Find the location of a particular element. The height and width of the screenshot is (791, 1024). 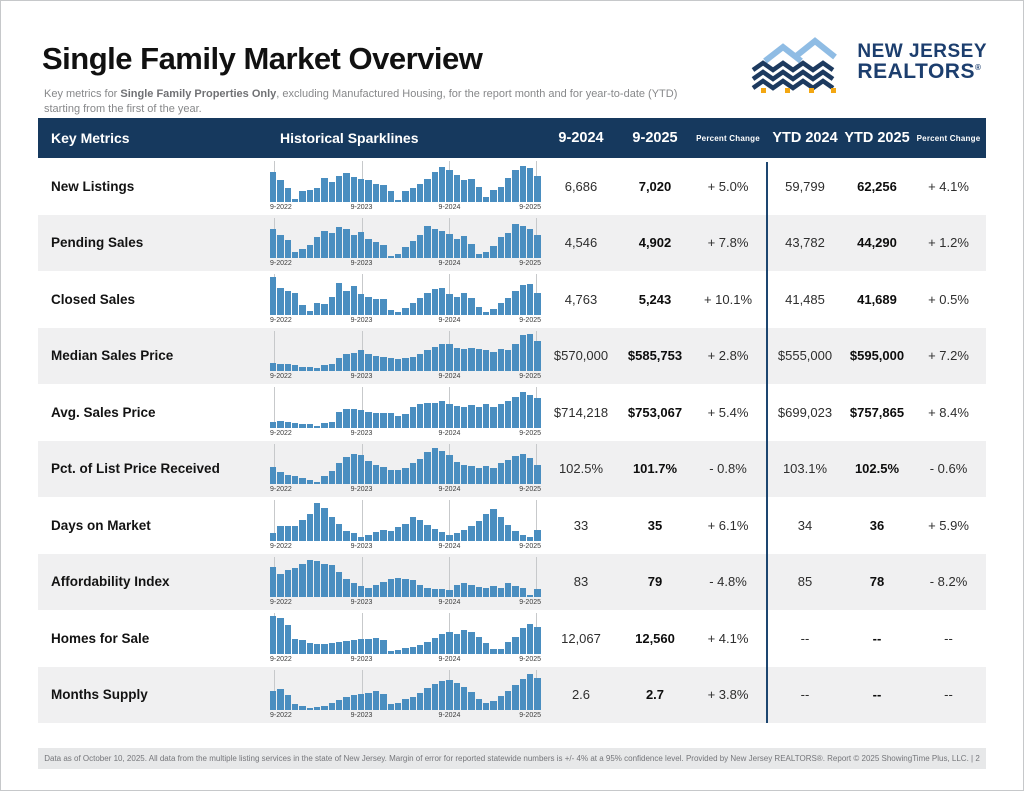

month-current-value: $753,067 is located at coordinates (655, 412).